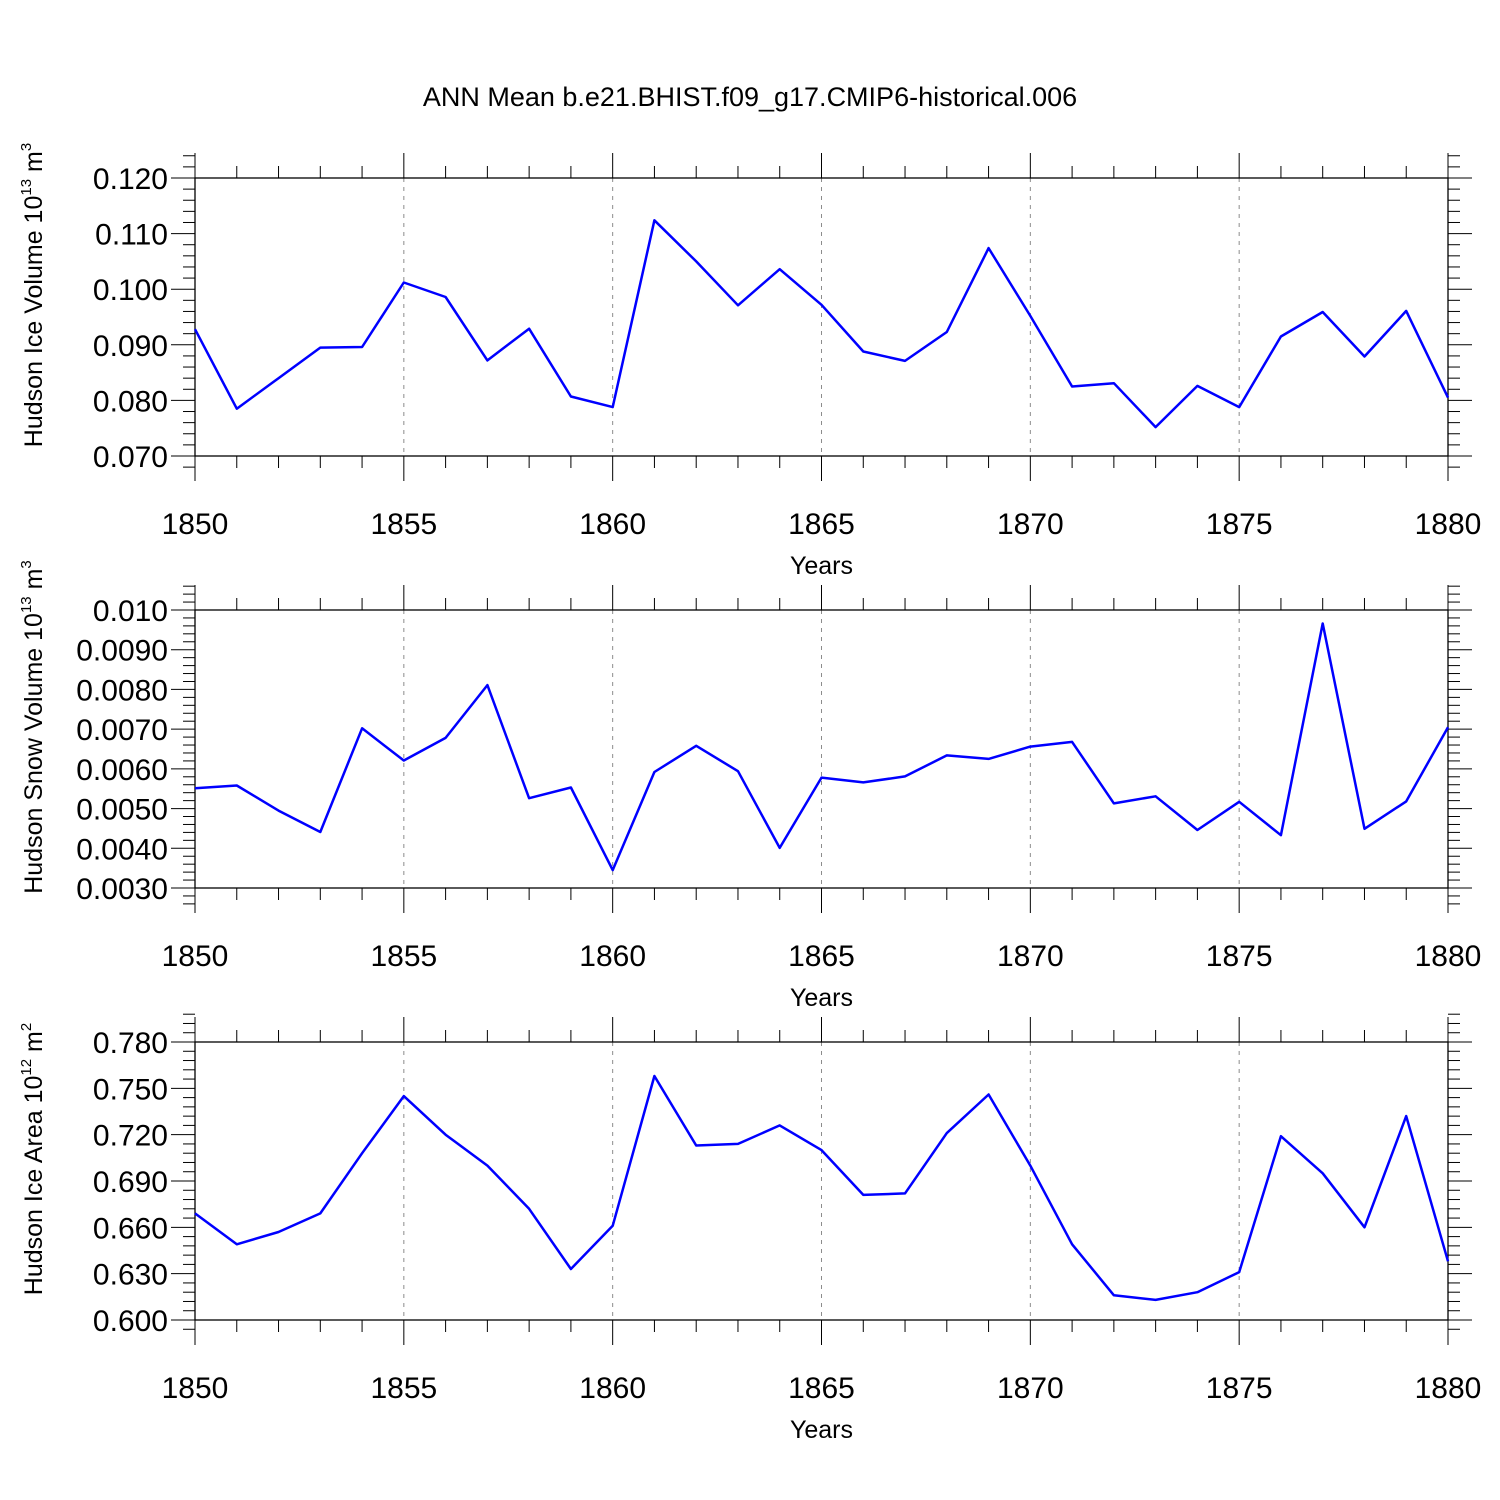 This screenshot has width=1500, height=1500. What do you see at coordinates (34, 322) in the screenshot?
I see `y-axis-label-base: Hudson Ice Volume 10` at bounding box center [34, 322].